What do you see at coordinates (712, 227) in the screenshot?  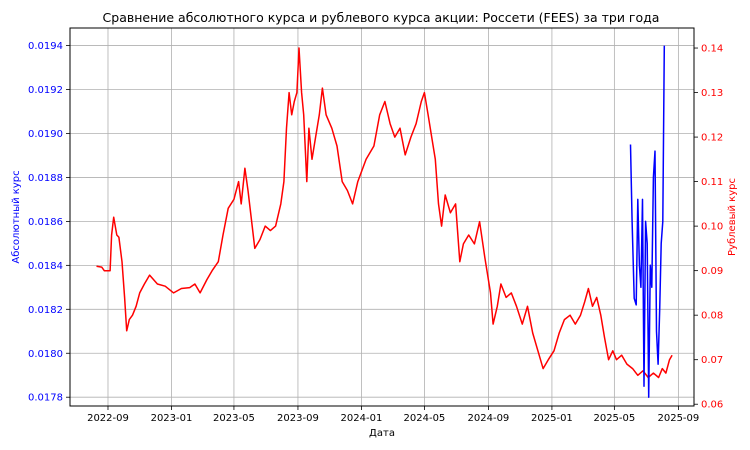 I see `y-right-tick-label: 0.10` at bounding box center [712, 227].